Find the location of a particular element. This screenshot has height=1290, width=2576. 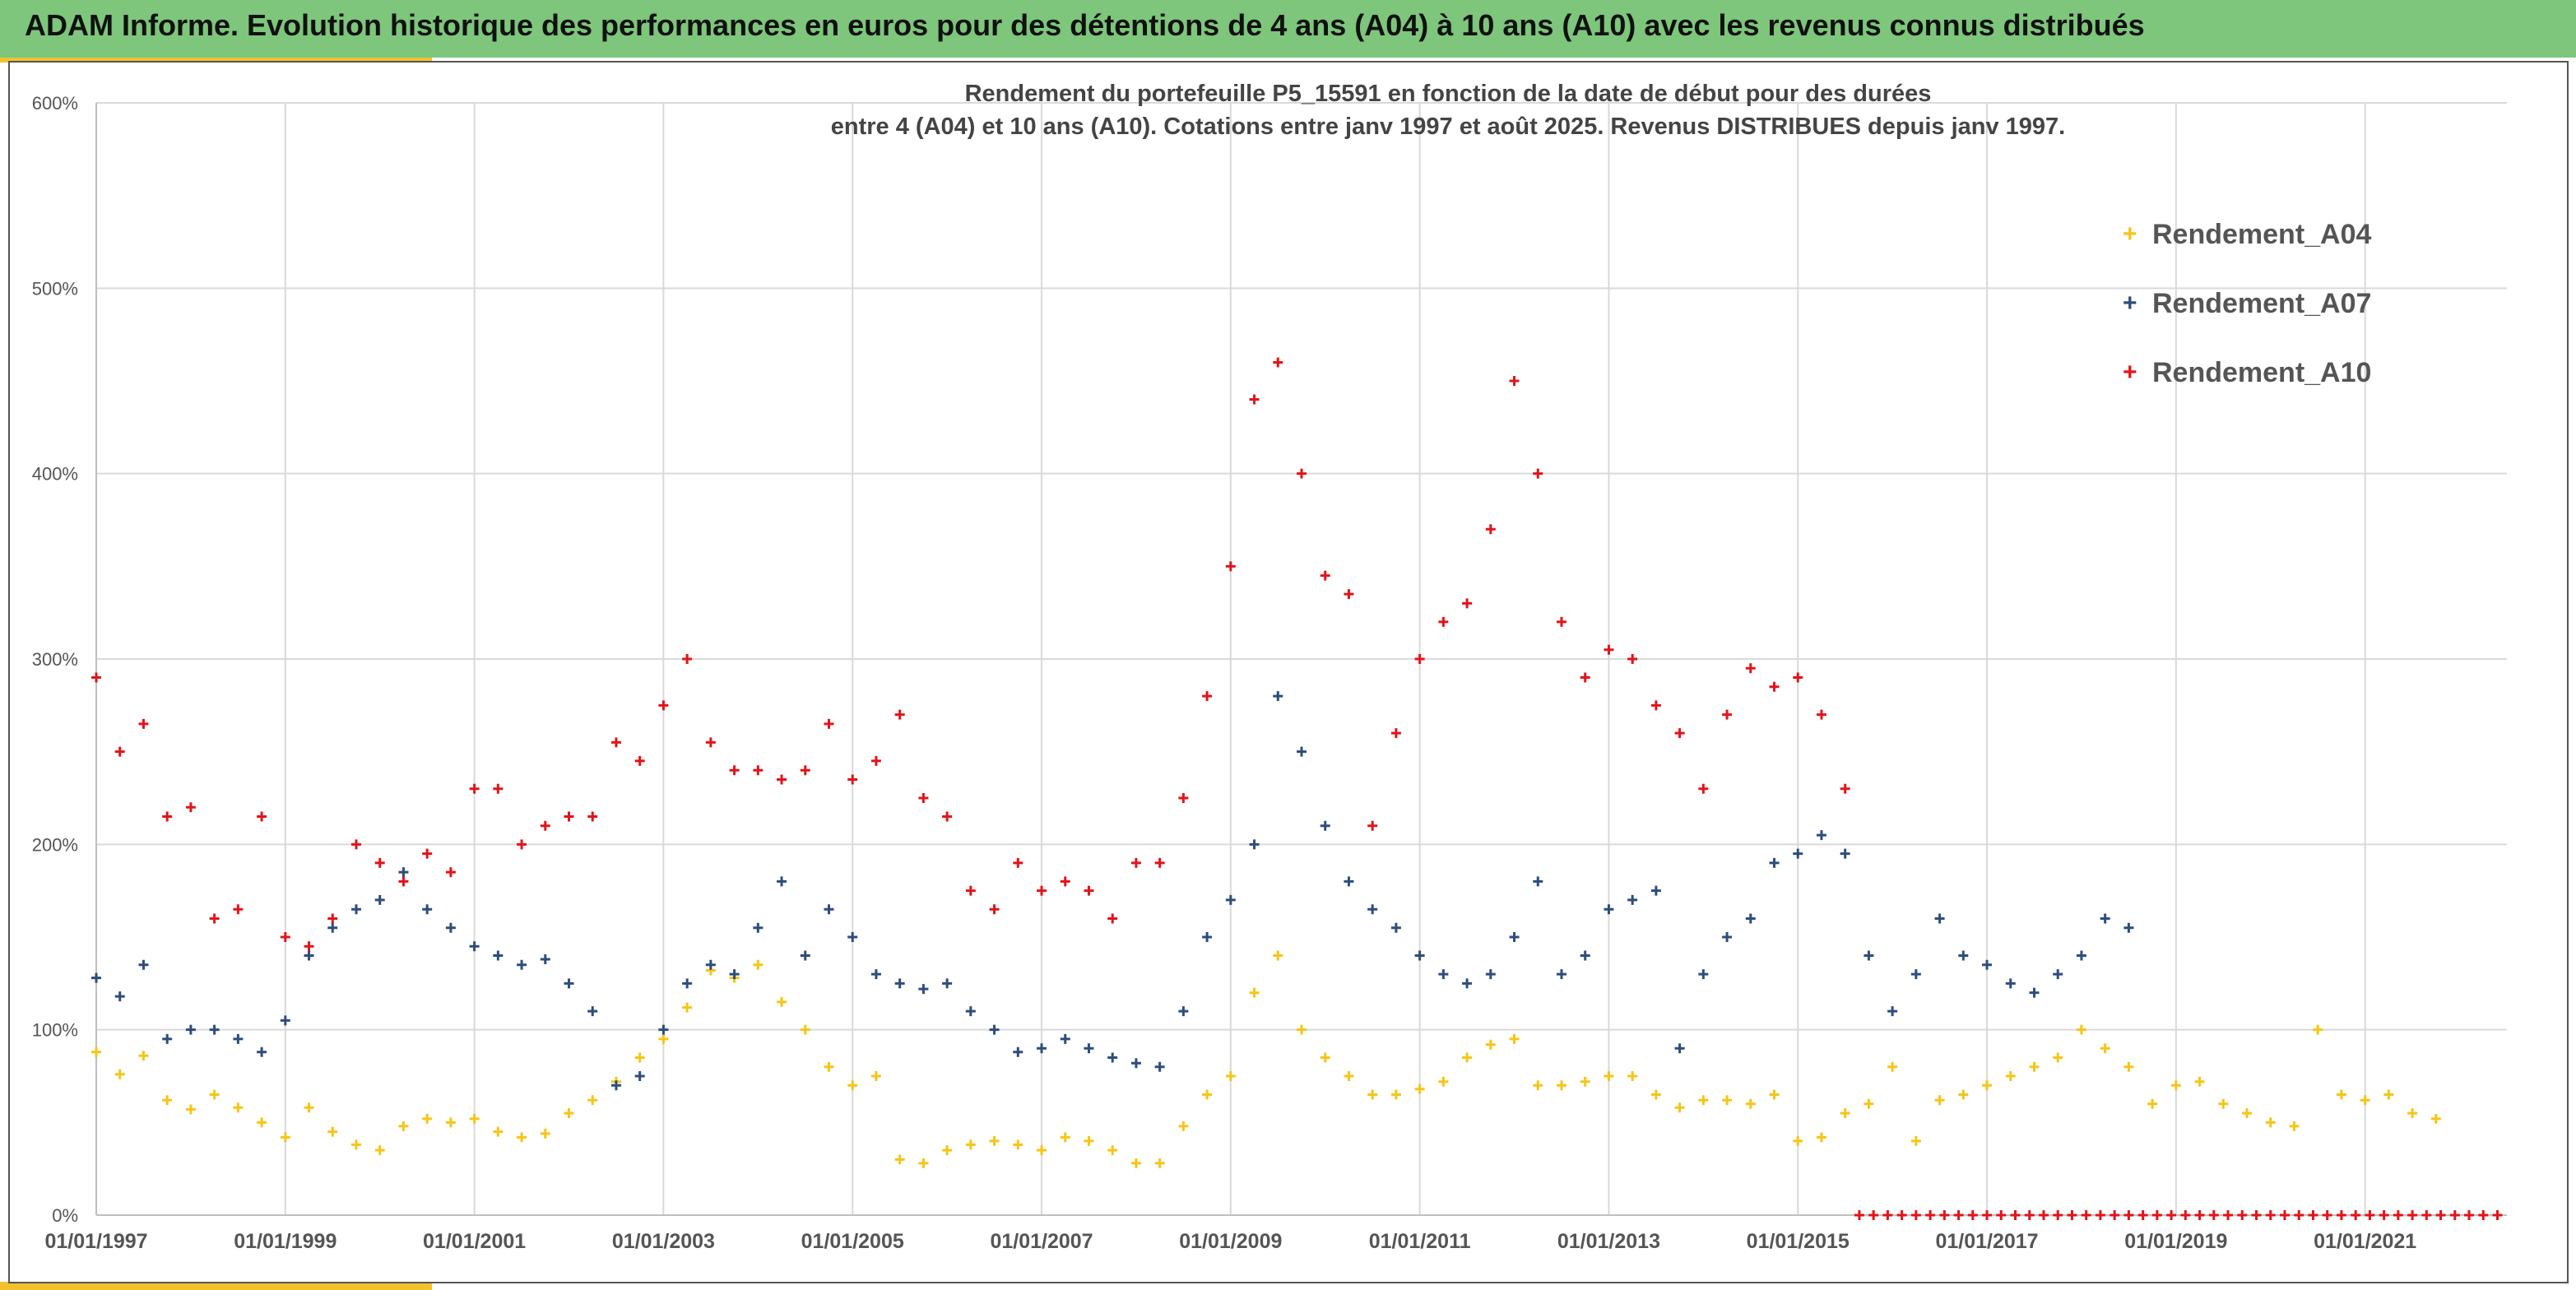

y-tick-label: 300% is located at coordinates (55, 659).